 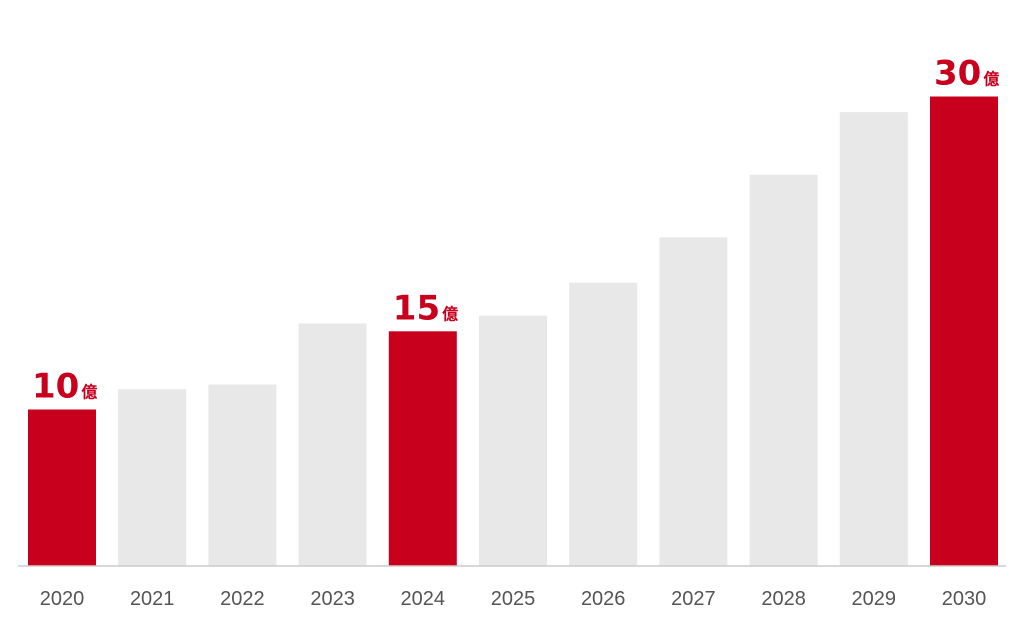 I want to click on data-label-value: 10, so click(x=55, y=387).